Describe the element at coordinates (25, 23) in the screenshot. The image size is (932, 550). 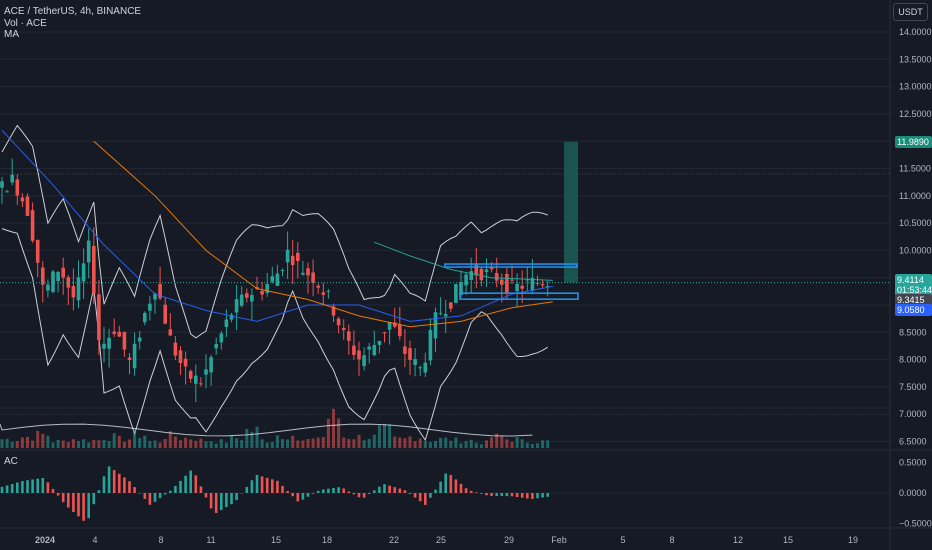
I see `volume-legend: Vol · ACE` at that location.